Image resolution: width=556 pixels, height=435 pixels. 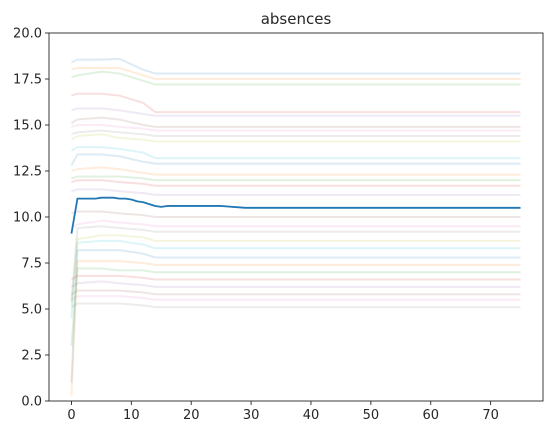 What do you see at coordinates (311, 415) in the screenshot?
I see `x-tick-label: 40` at bounding box center [311, 415].